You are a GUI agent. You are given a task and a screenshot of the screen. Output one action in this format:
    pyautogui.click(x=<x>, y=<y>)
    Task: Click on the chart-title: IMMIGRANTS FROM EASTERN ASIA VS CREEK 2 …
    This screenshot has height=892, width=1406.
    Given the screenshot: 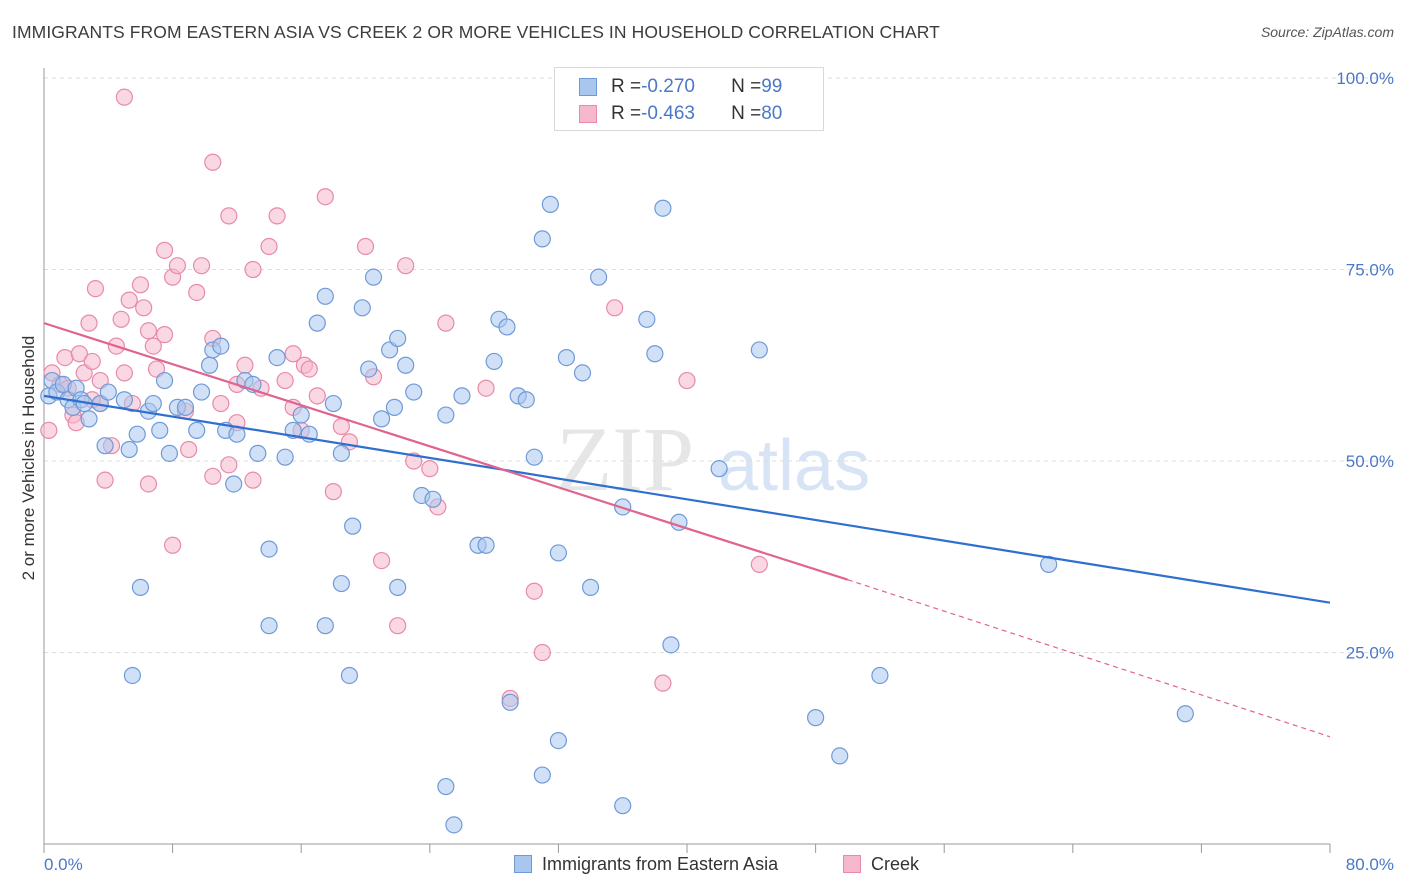 What is the action you would take?
    pyautogui.click(x=476, y=32)
    